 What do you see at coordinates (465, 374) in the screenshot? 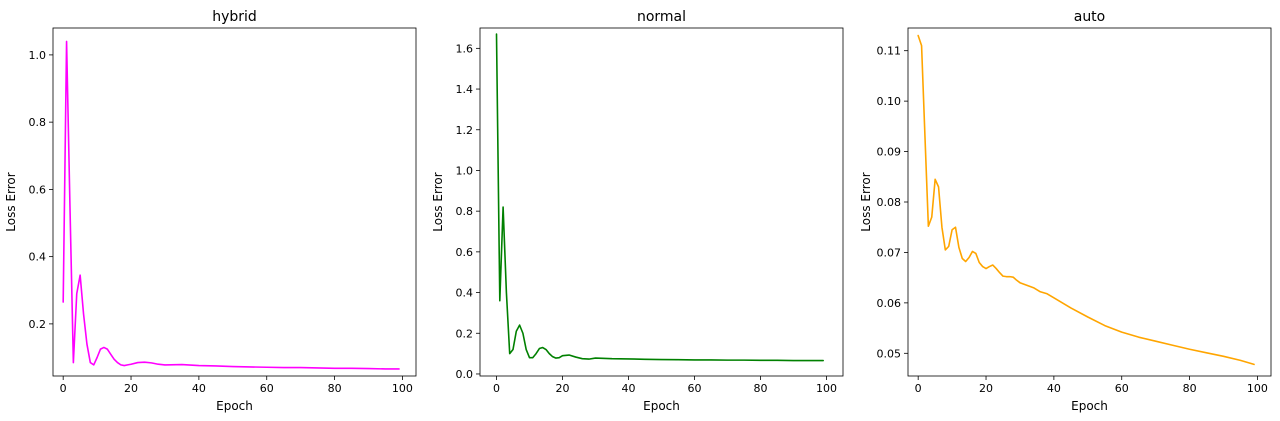
I see `y-tick-label: 0.0` at bounding box center [465, 374].